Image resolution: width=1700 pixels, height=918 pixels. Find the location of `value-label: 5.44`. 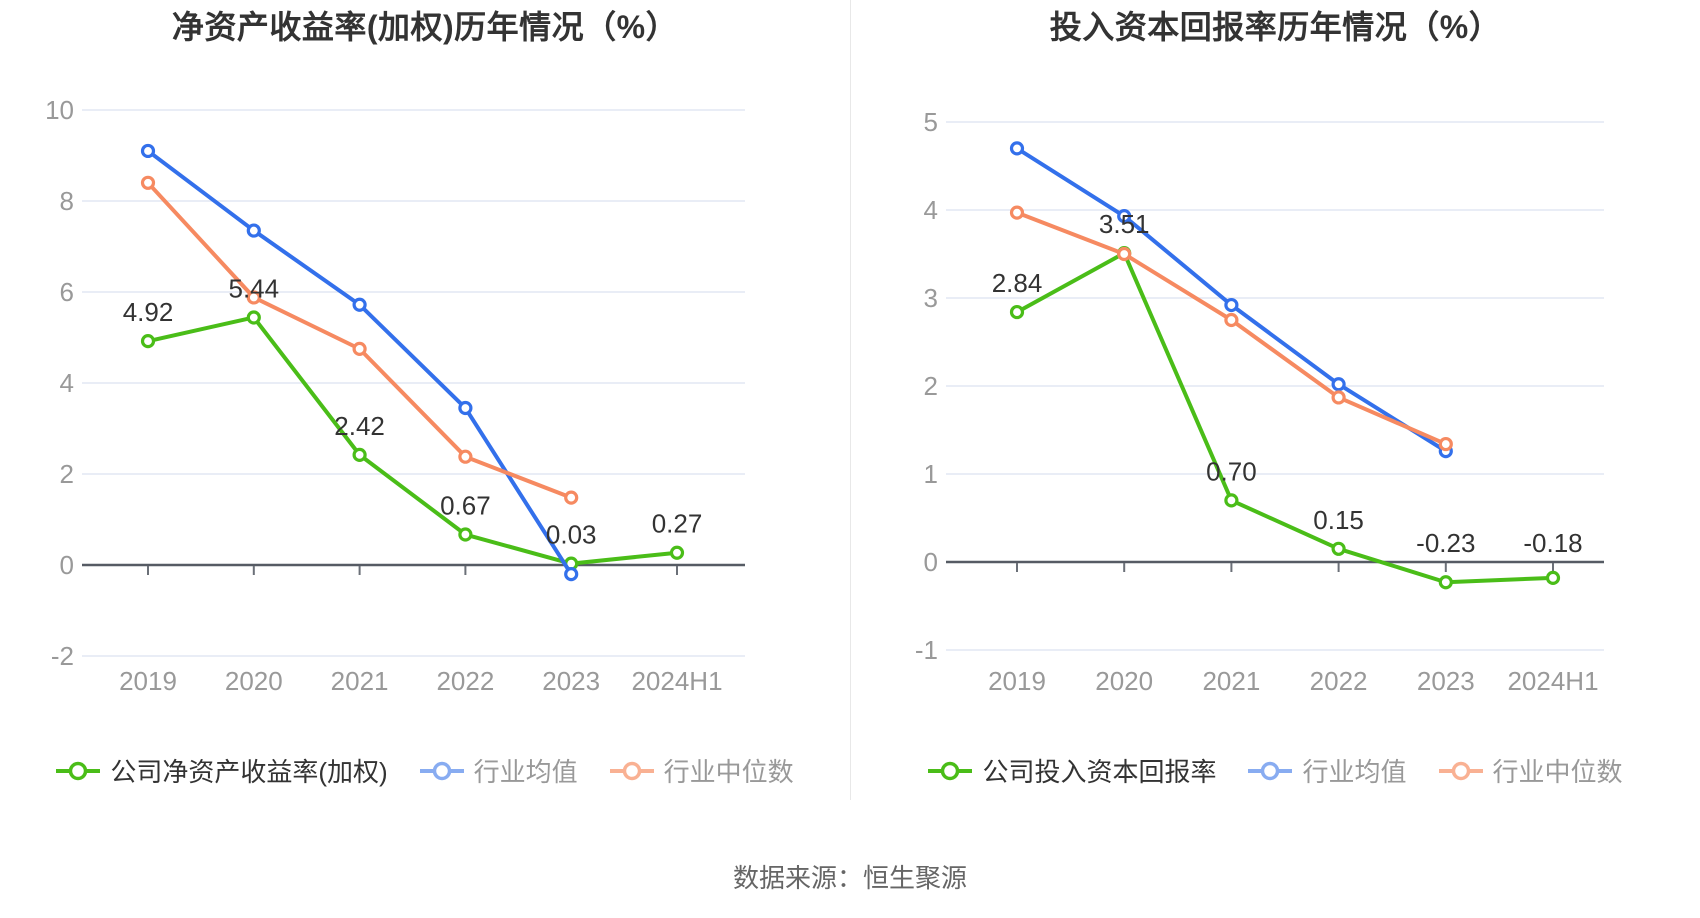

value-label: 5.44 is located at coordinates (253, 288).